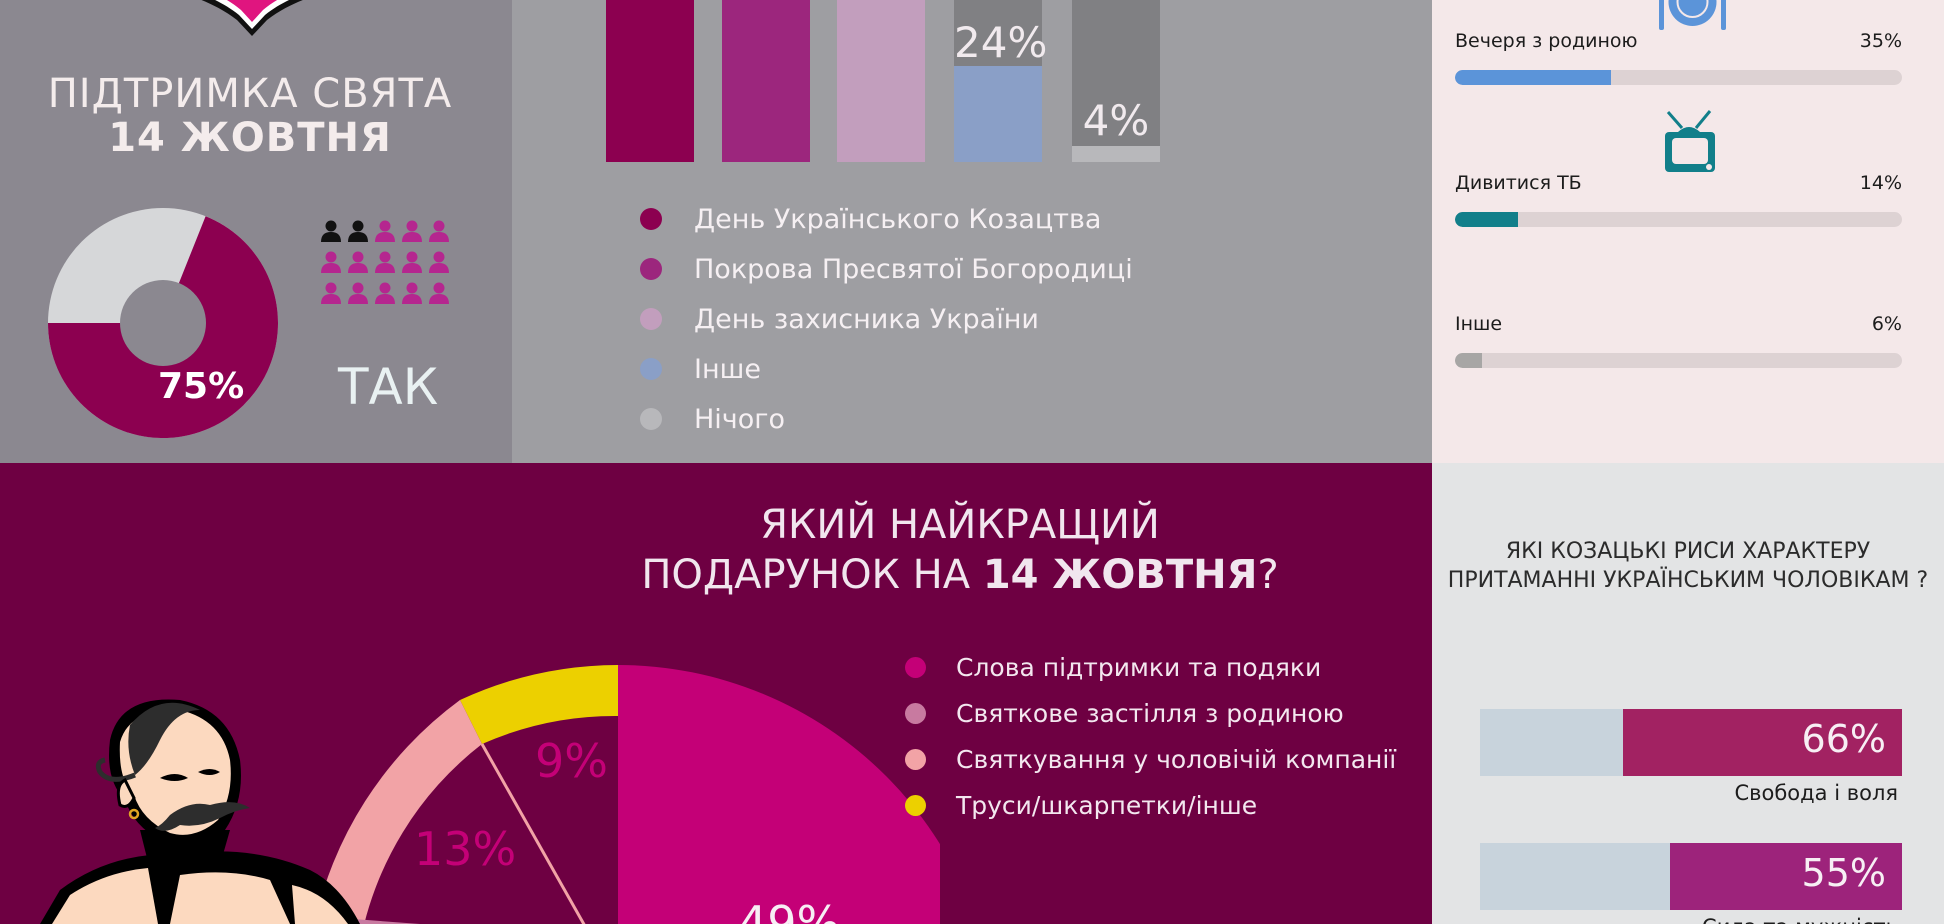 The height and width of the screenshot is (924, 1944). What do you see at coordinates (250, 138) in the screenshot?
I see `support-title-line2: 14 ЖОВТНЯ` at bounding box center [250, 138].